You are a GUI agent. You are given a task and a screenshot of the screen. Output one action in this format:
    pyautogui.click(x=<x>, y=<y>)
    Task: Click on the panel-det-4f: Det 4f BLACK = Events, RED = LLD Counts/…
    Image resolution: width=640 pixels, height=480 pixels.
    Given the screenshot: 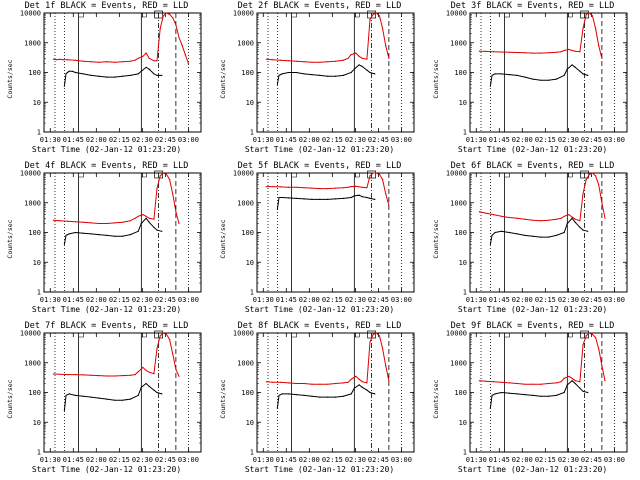 What is the action you would take?
    pyautogui.click(x=106, y=240)
    